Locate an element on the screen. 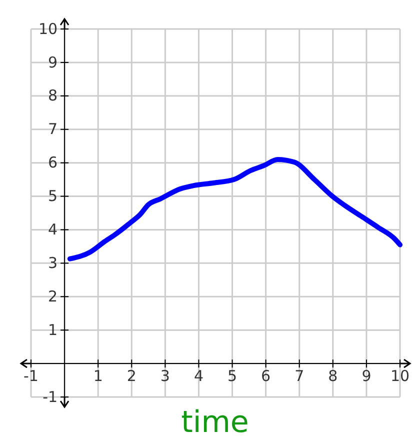 Image resolution: width=412 pixels, height=443 pixels. x-axis-title: time is located at coordinates (215, 422).